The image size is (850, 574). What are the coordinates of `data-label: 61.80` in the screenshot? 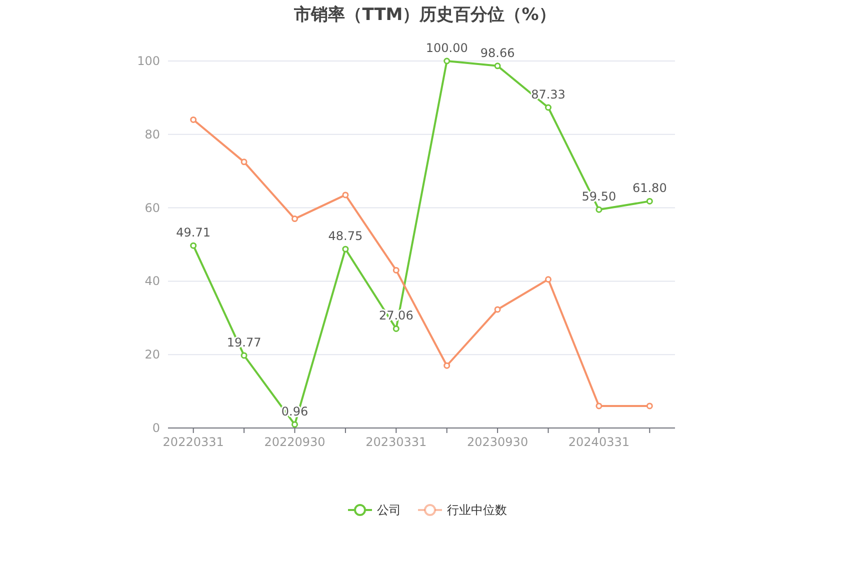 It's located at (649, 188).